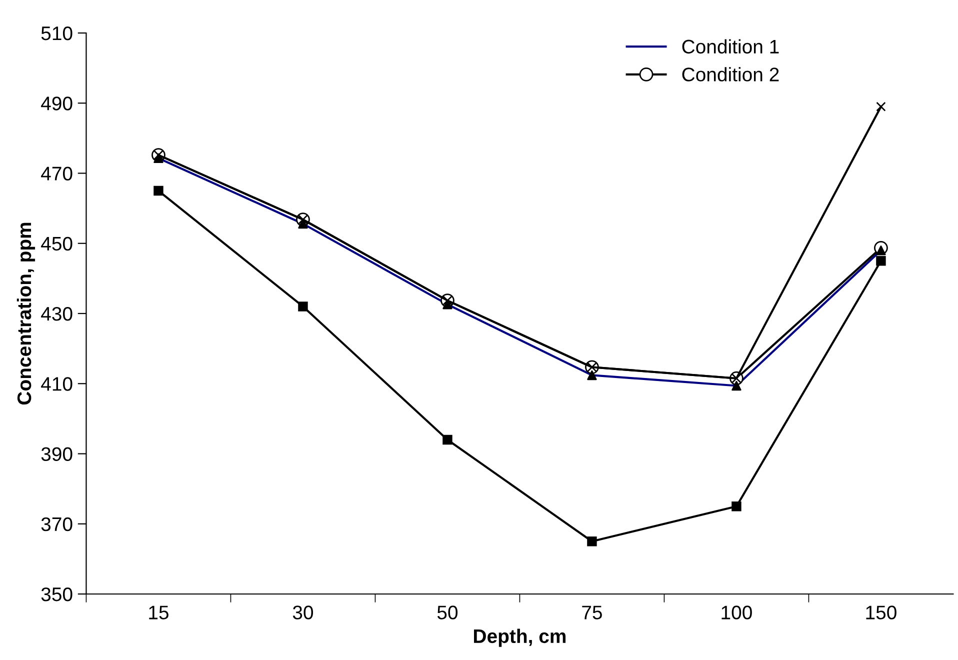 The image size is (958, 660). What do you see at coordinates (303, 613) in the screenshot?
I see `x-tick-label: 30` at bounding box center [303, 613].